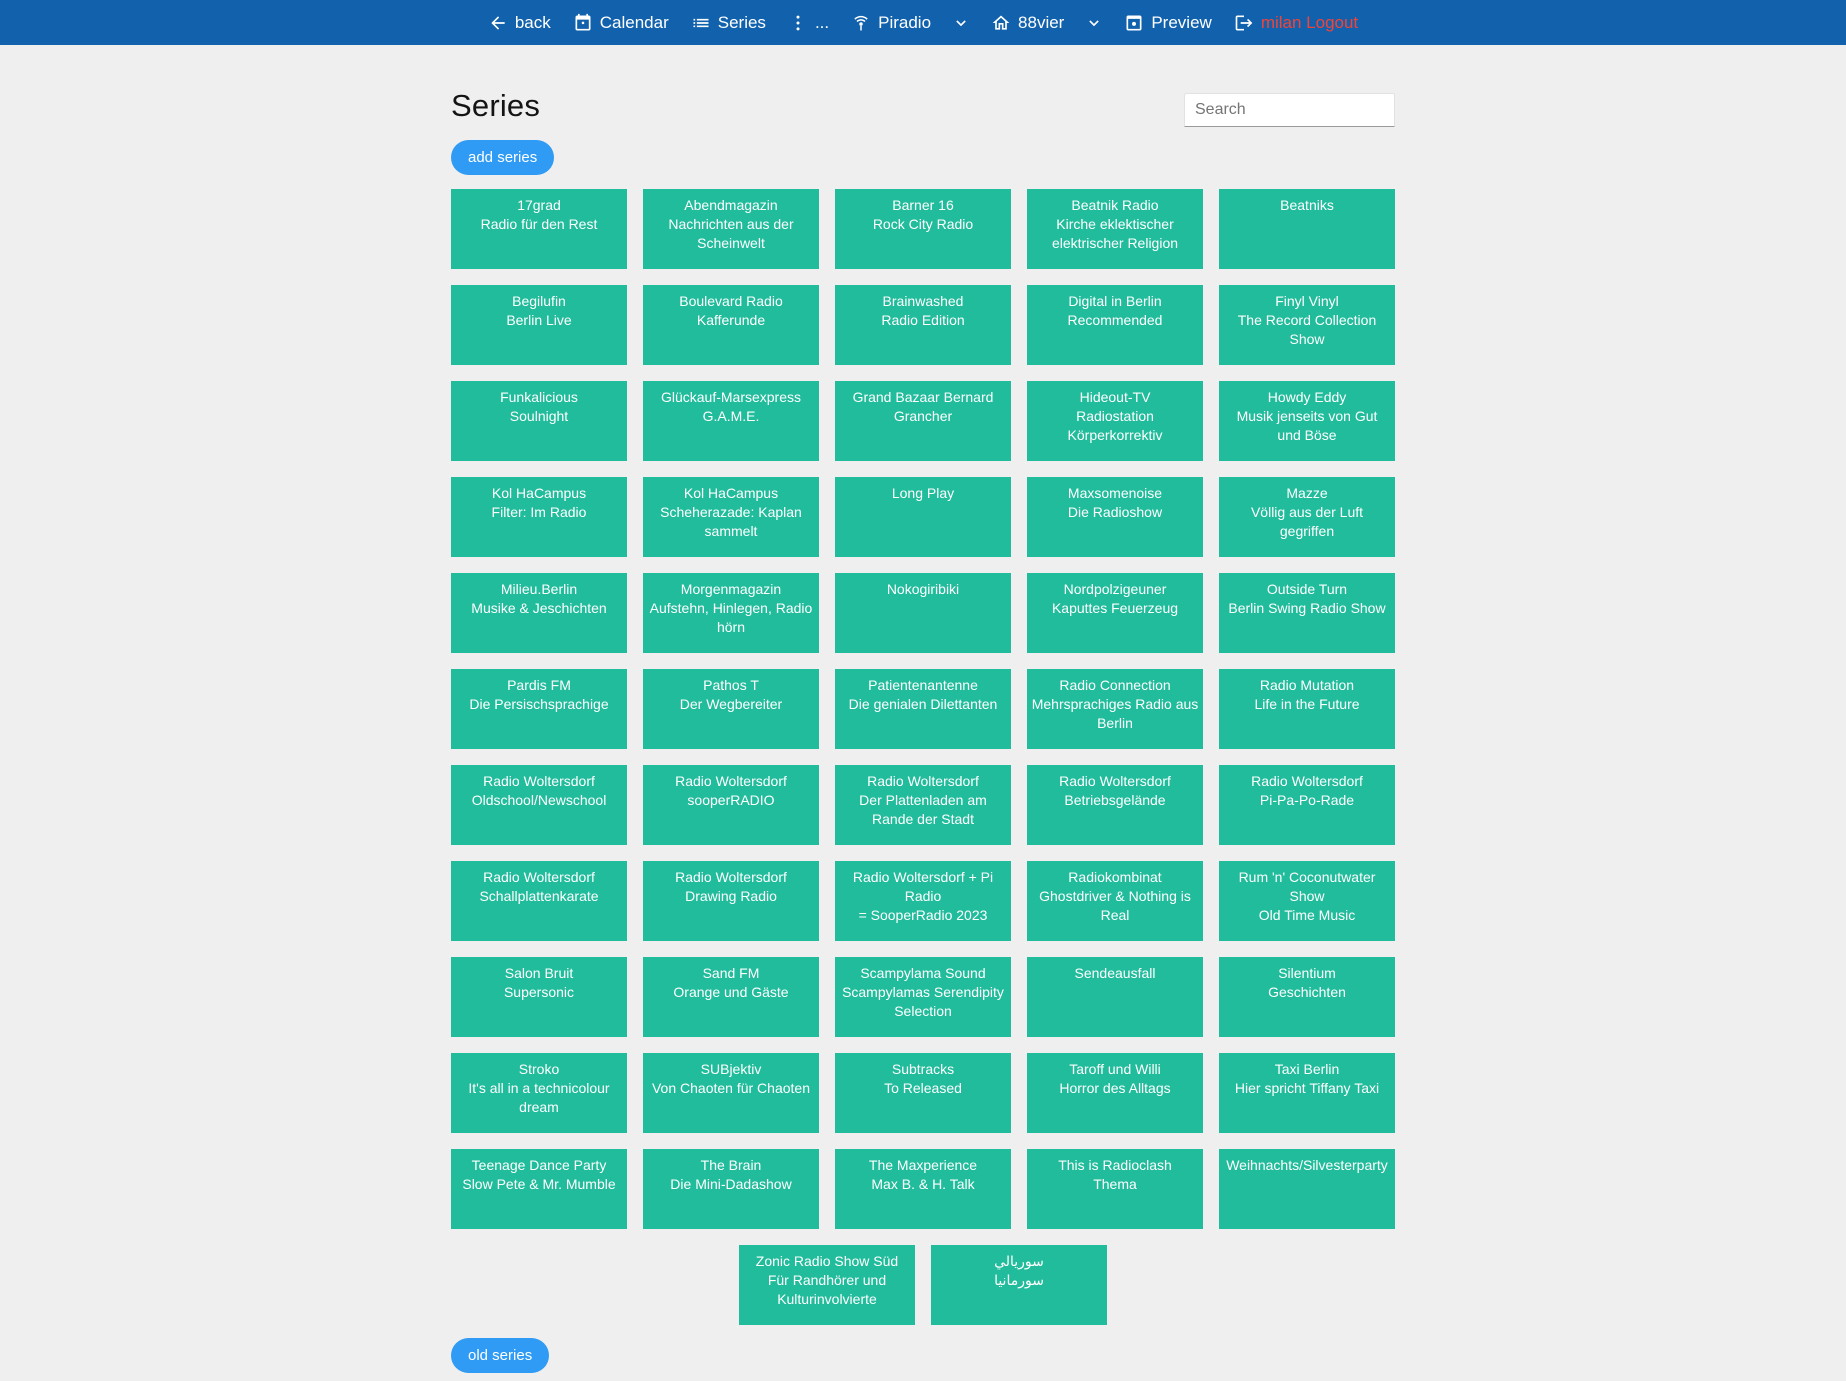 The width and height of the screenshot is (1846, 1381). Describe the element at coordinates (923, 589) in the screenshot. I see `series-name: Nokogiribiki` at that location.